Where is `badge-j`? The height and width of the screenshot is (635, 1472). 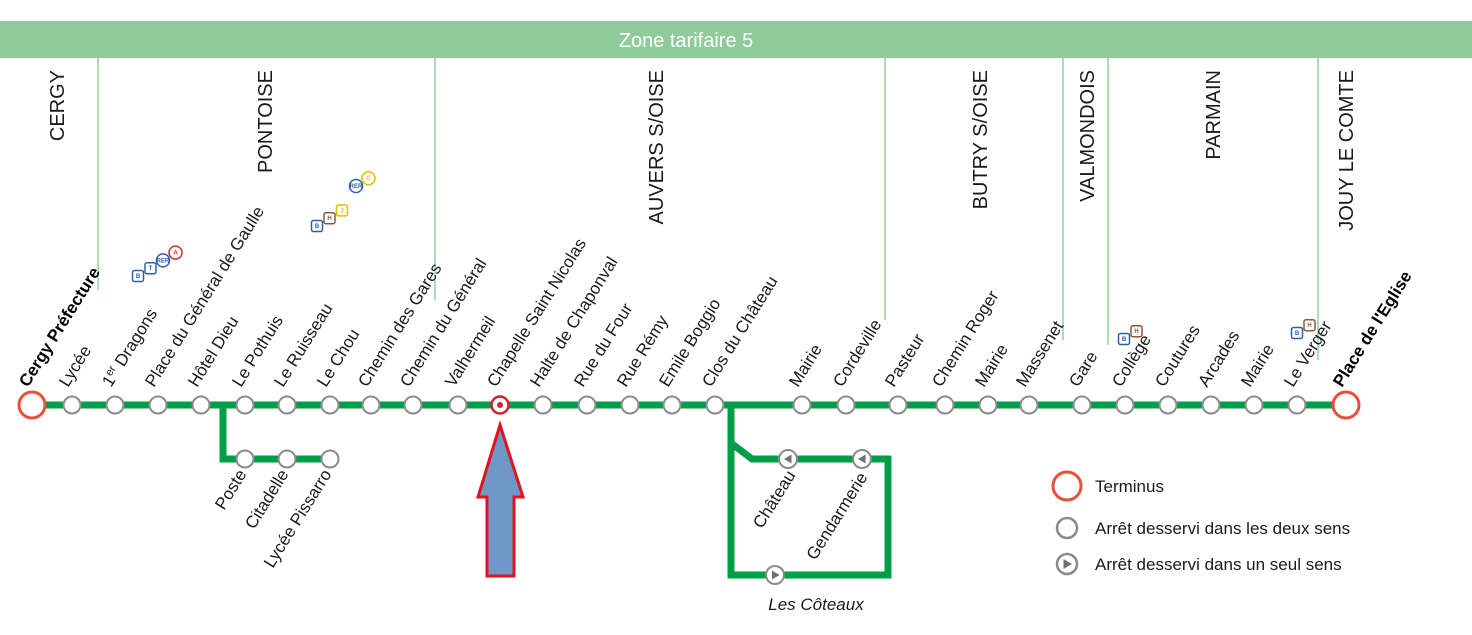
badge-j is located at coordinates (342, 210).